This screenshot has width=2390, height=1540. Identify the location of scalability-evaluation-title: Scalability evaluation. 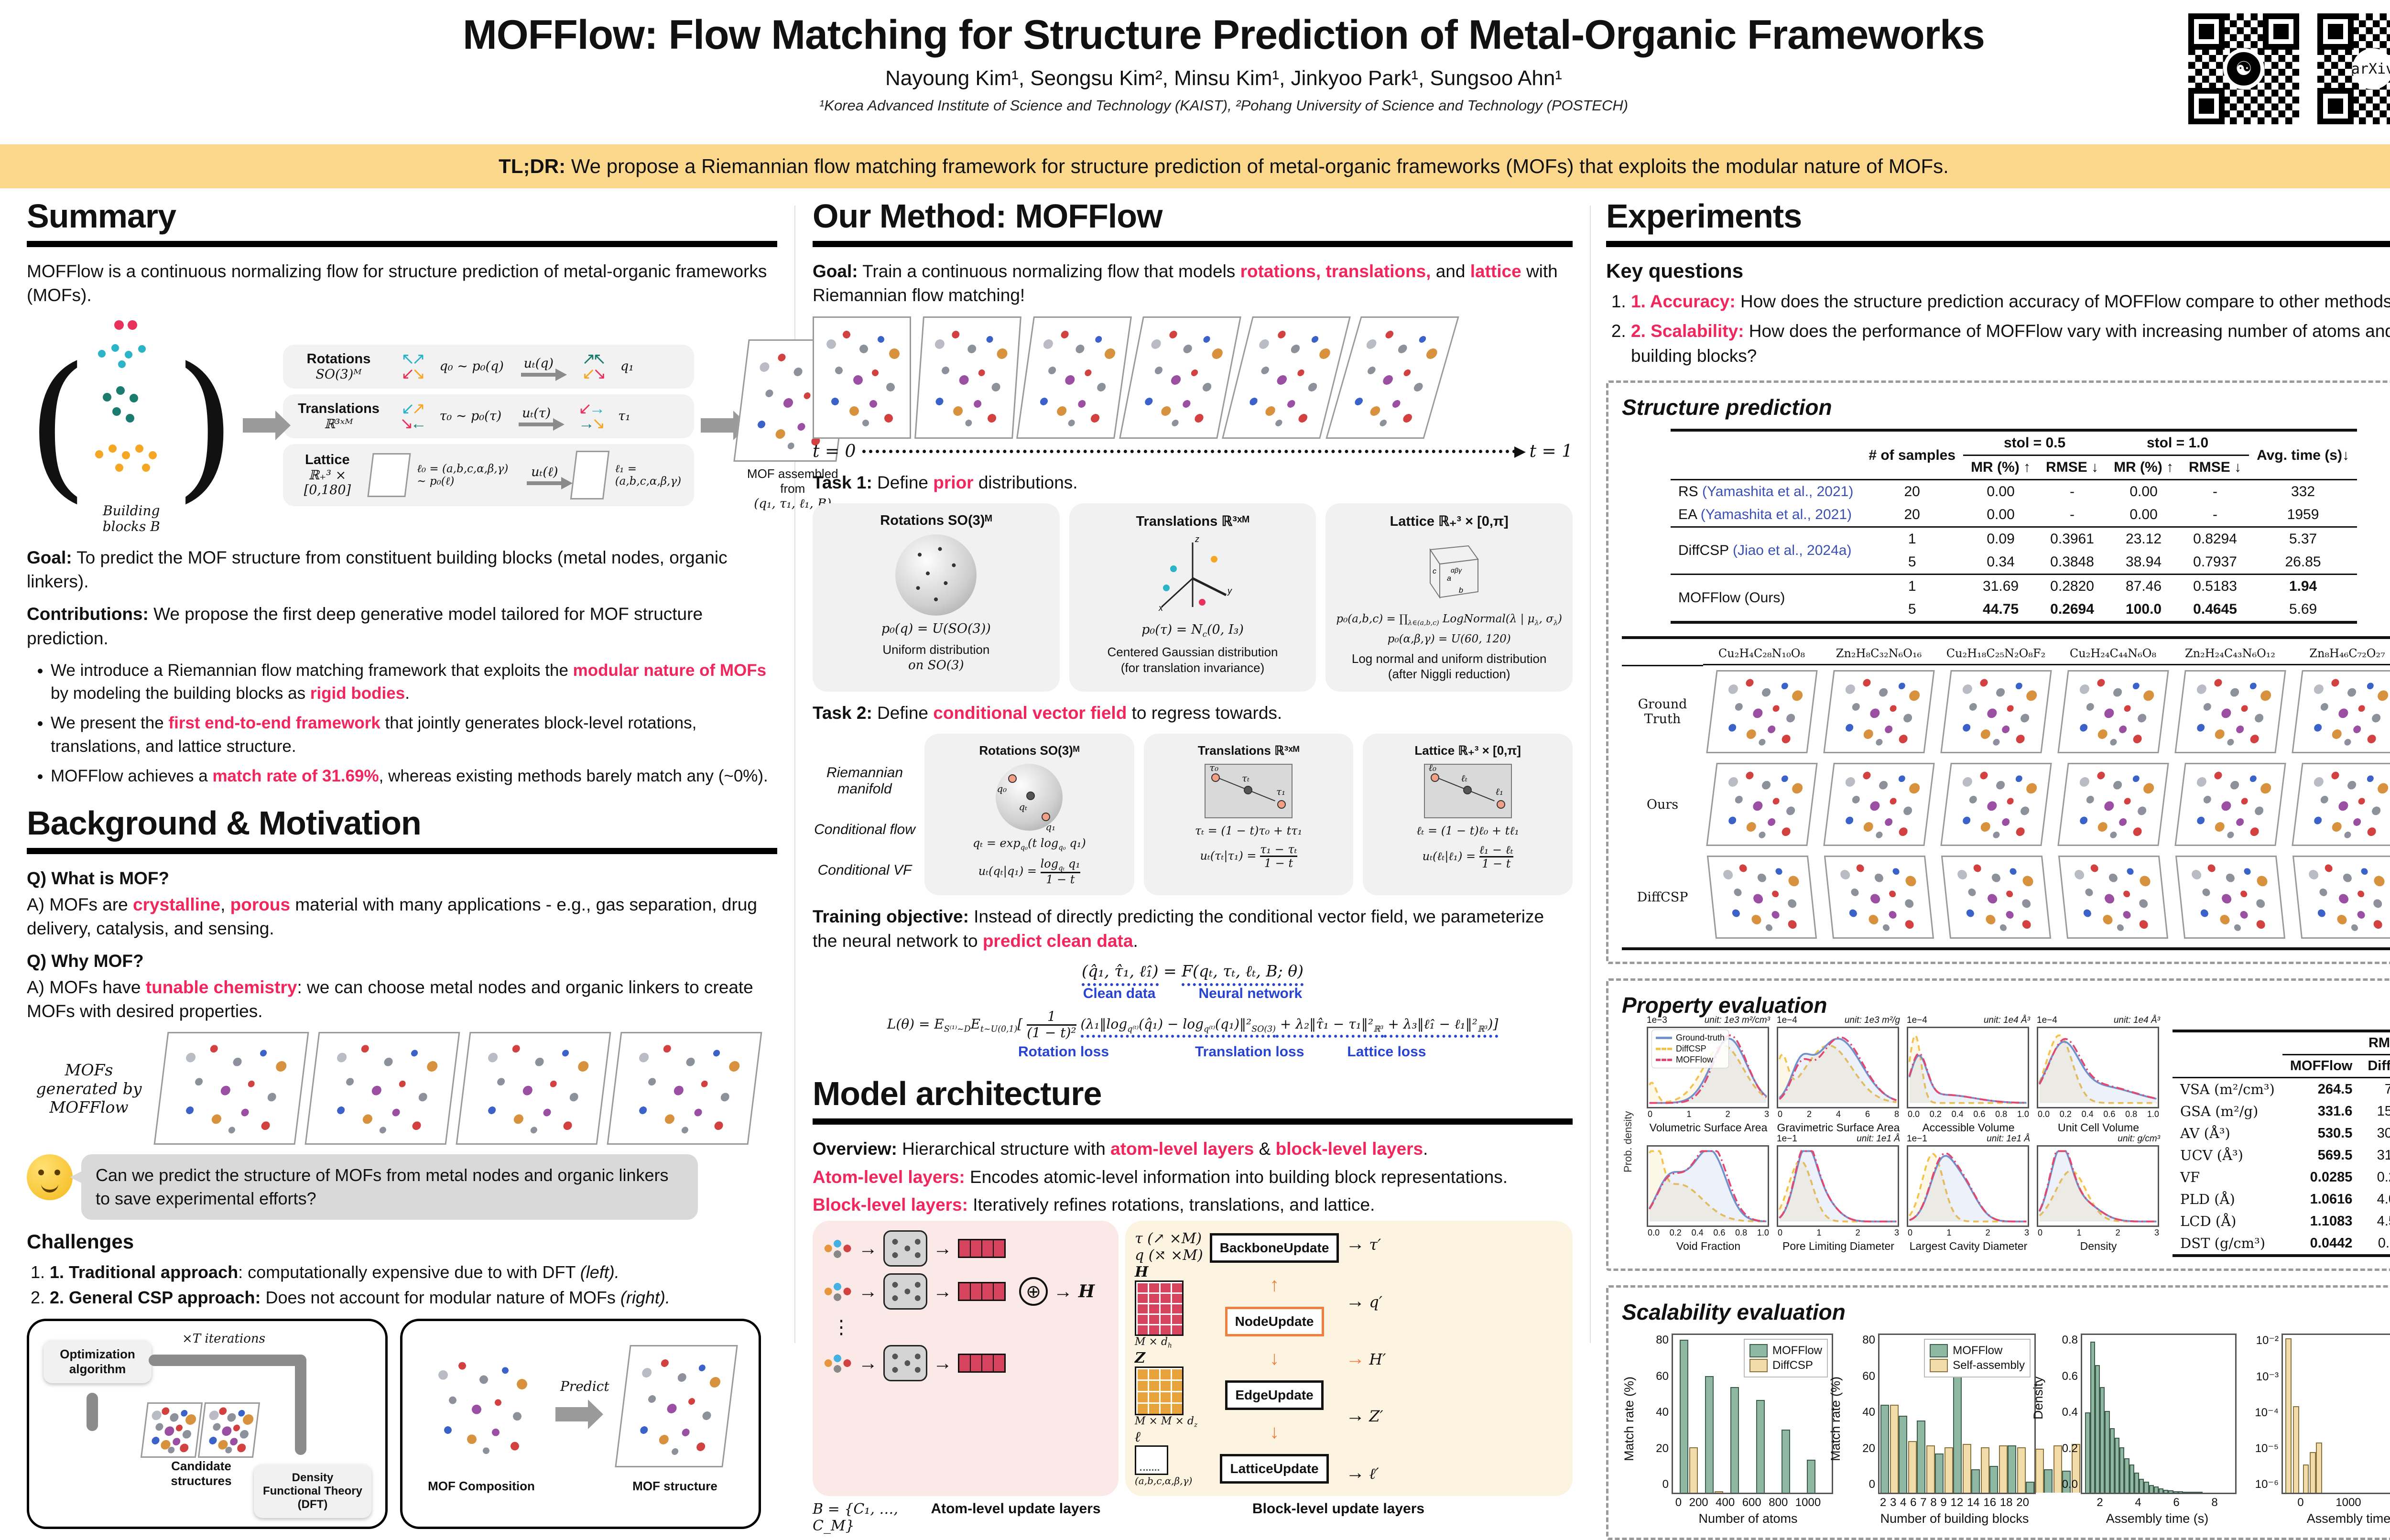
(1734, 1312).